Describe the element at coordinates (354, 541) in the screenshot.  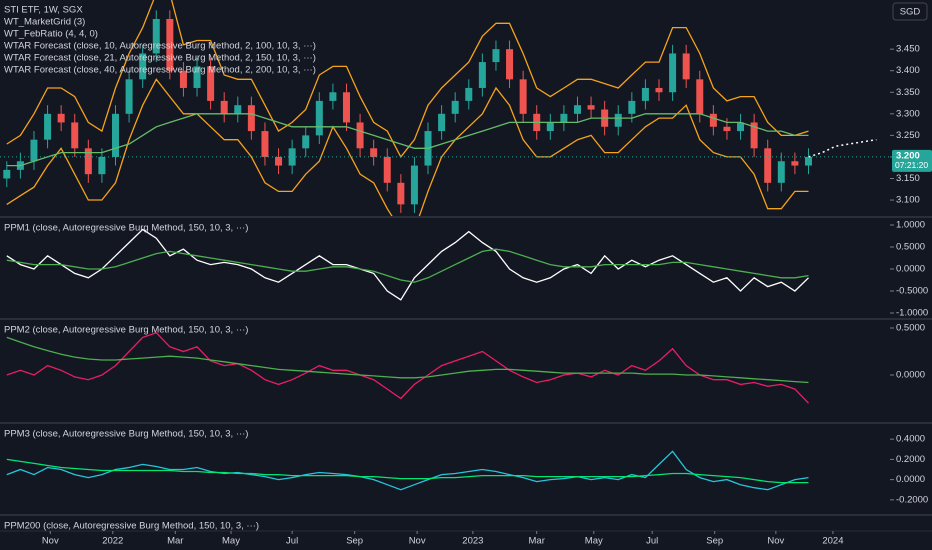
I see `x-tick-label: Sep` at that location.